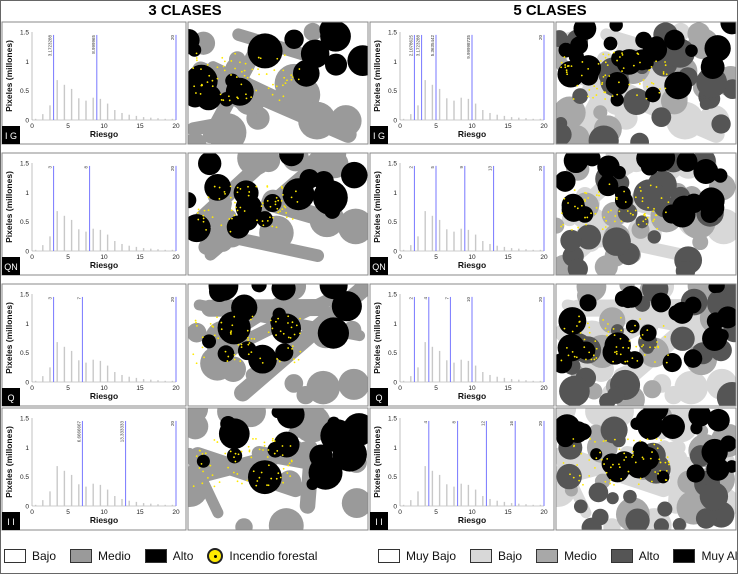 The height and width of the screenshot is (574, 738). I want to click on class-break-label: 20, so click(172, 37).